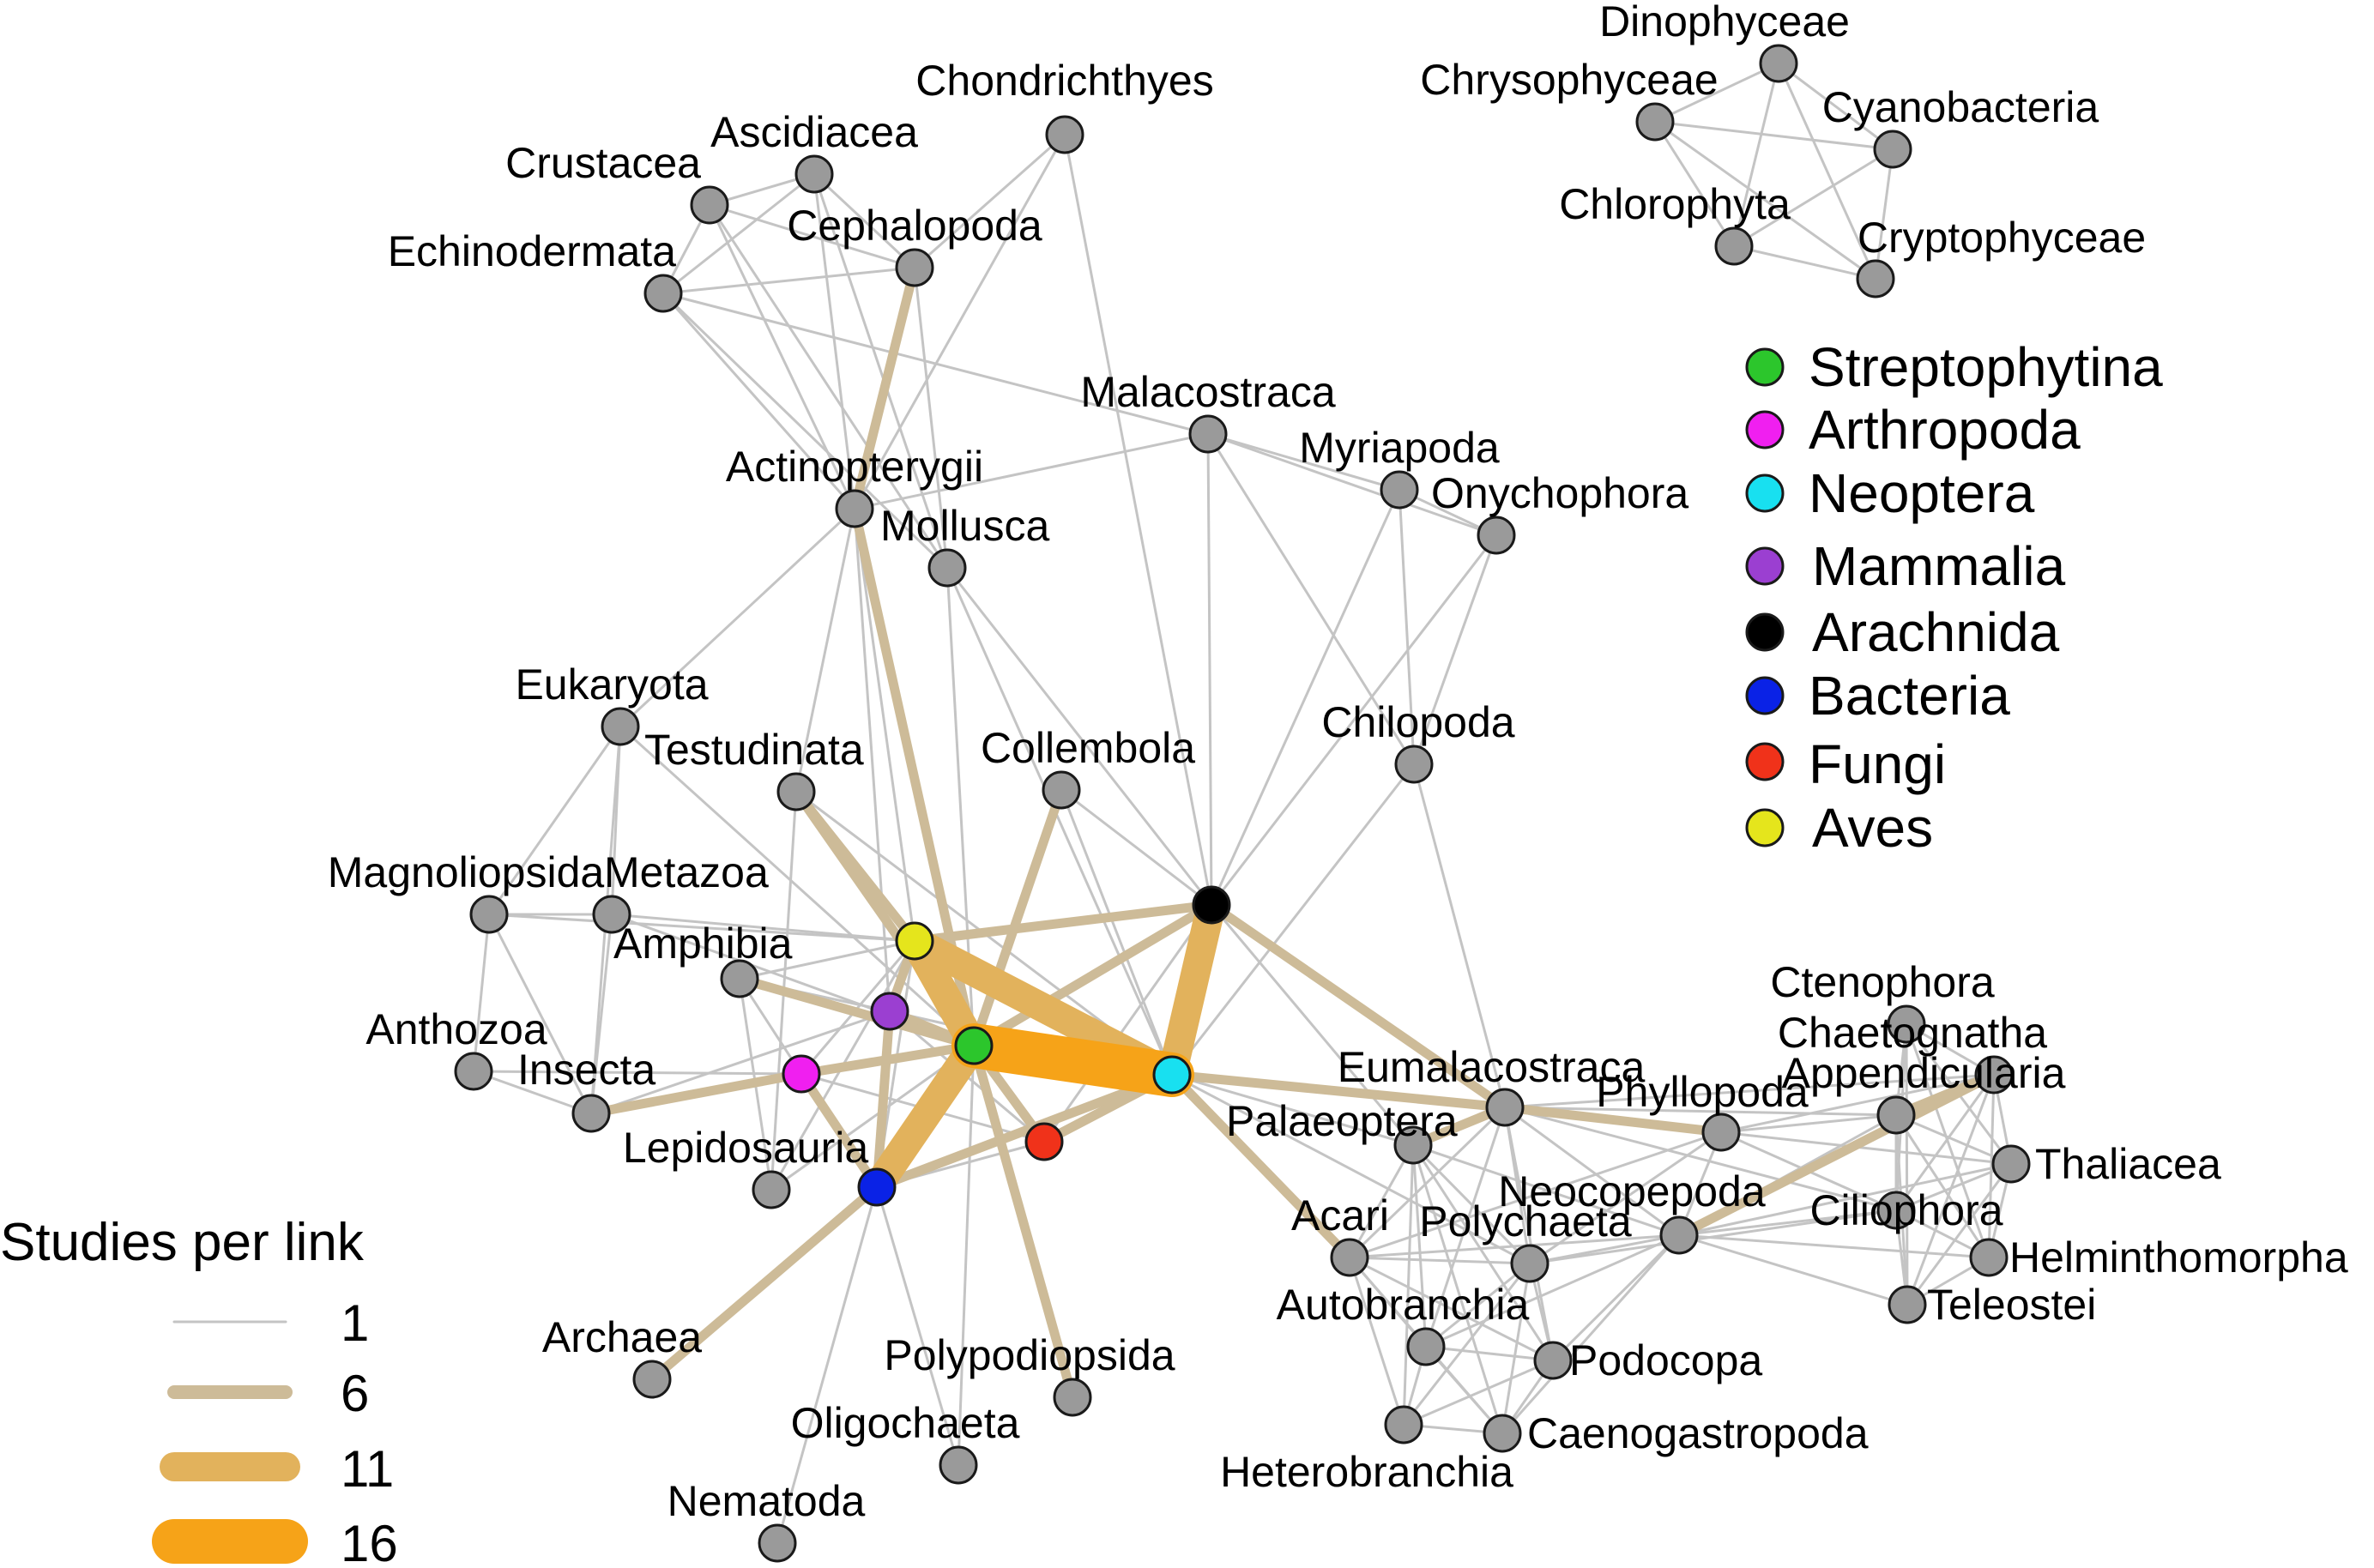 This screenshot has height=1568, width=2374. Describe the element at coordinates (1529, 1264) in the screenshot. I see `node-polychaeta` at that location.